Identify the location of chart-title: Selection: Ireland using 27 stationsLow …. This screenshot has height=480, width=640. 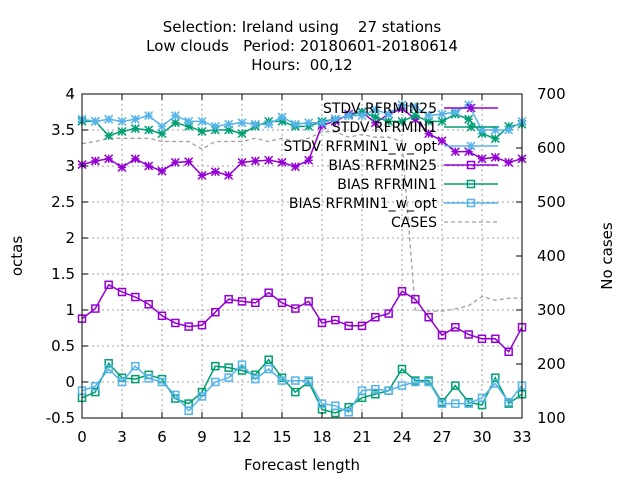
(302, 46).